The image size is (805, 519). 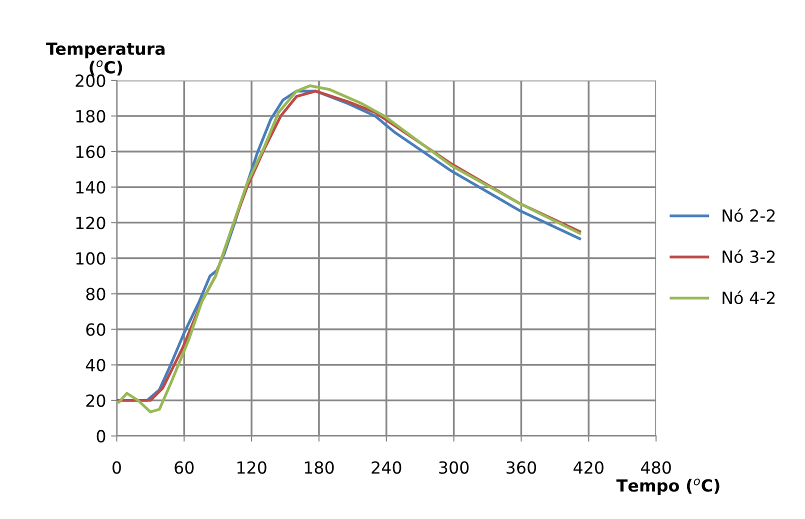 I want to click on y-tick-label: 0, so click(x=101, y=436).